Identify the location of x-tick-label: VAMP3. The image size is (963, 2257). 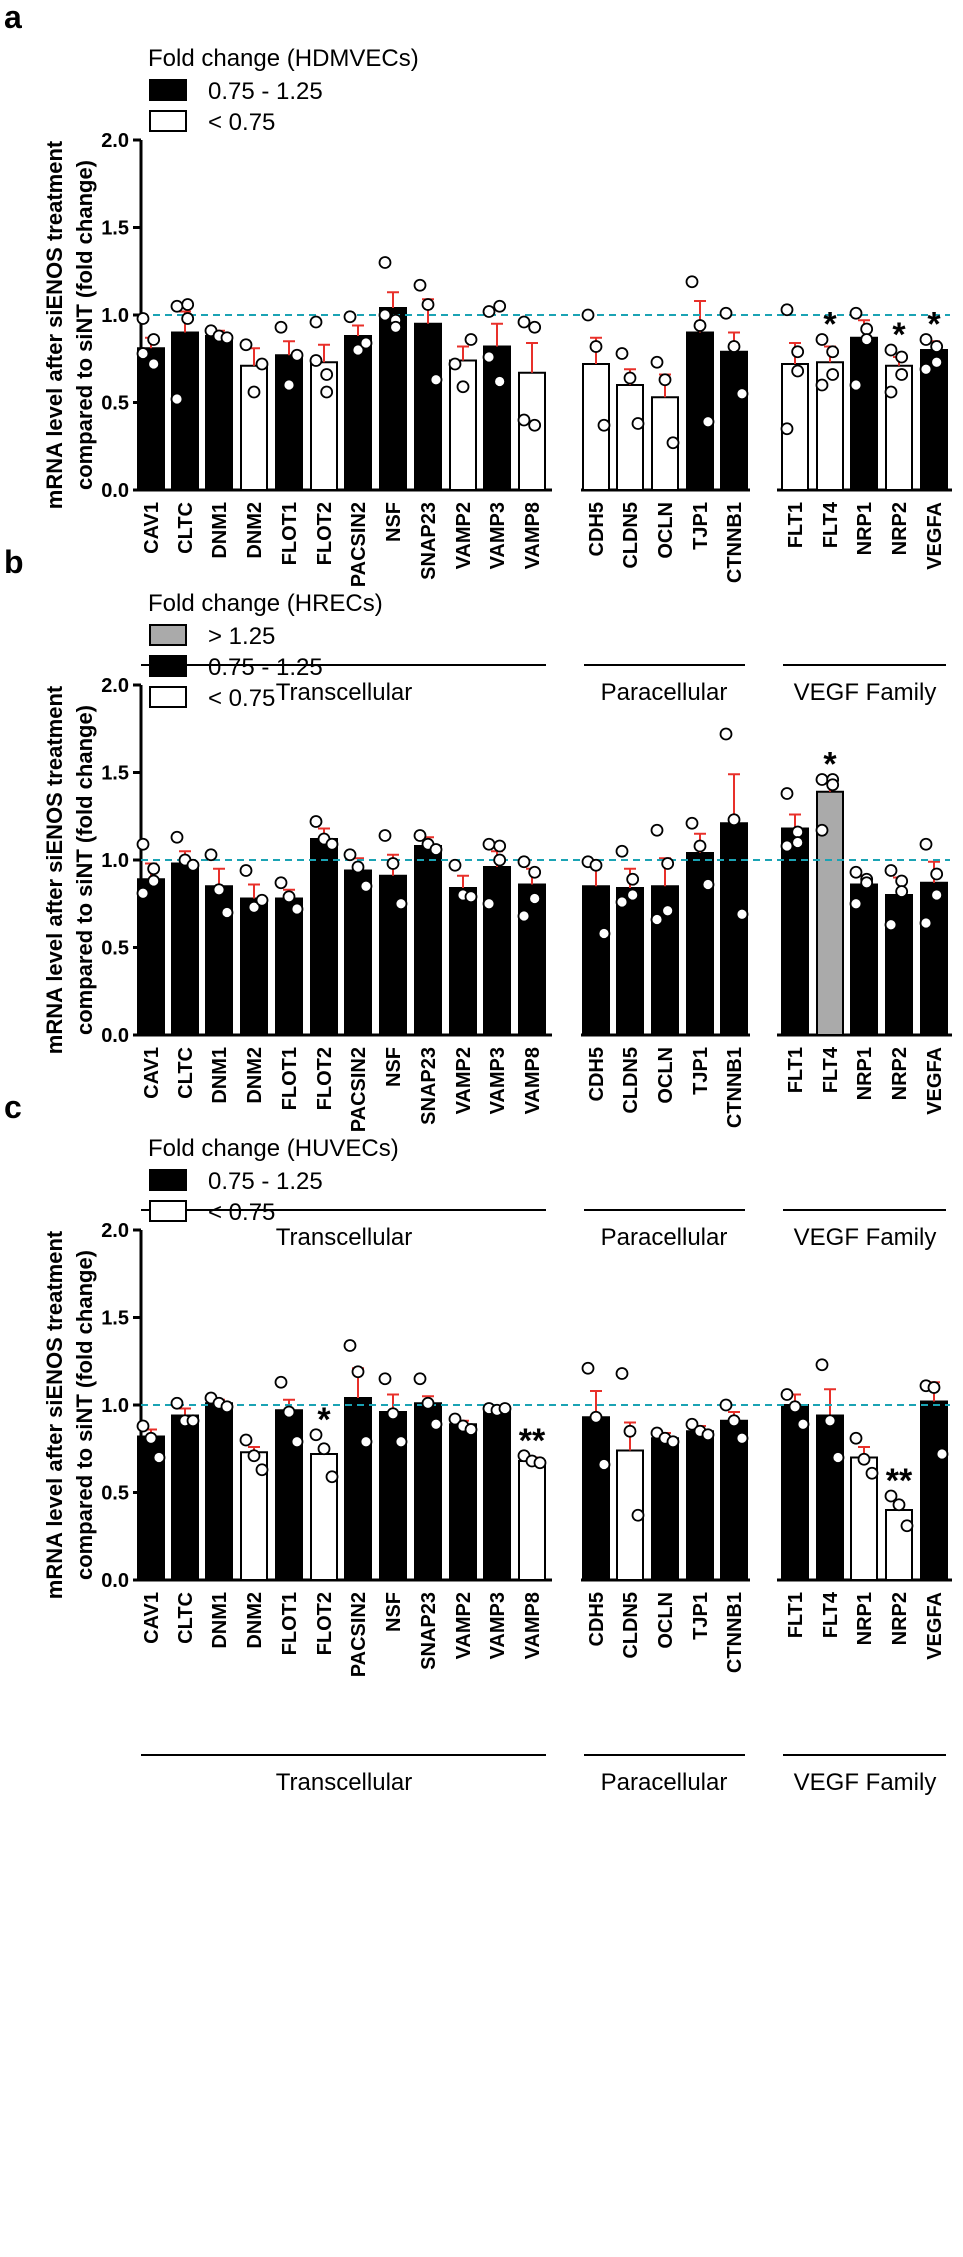
(498, 1625).